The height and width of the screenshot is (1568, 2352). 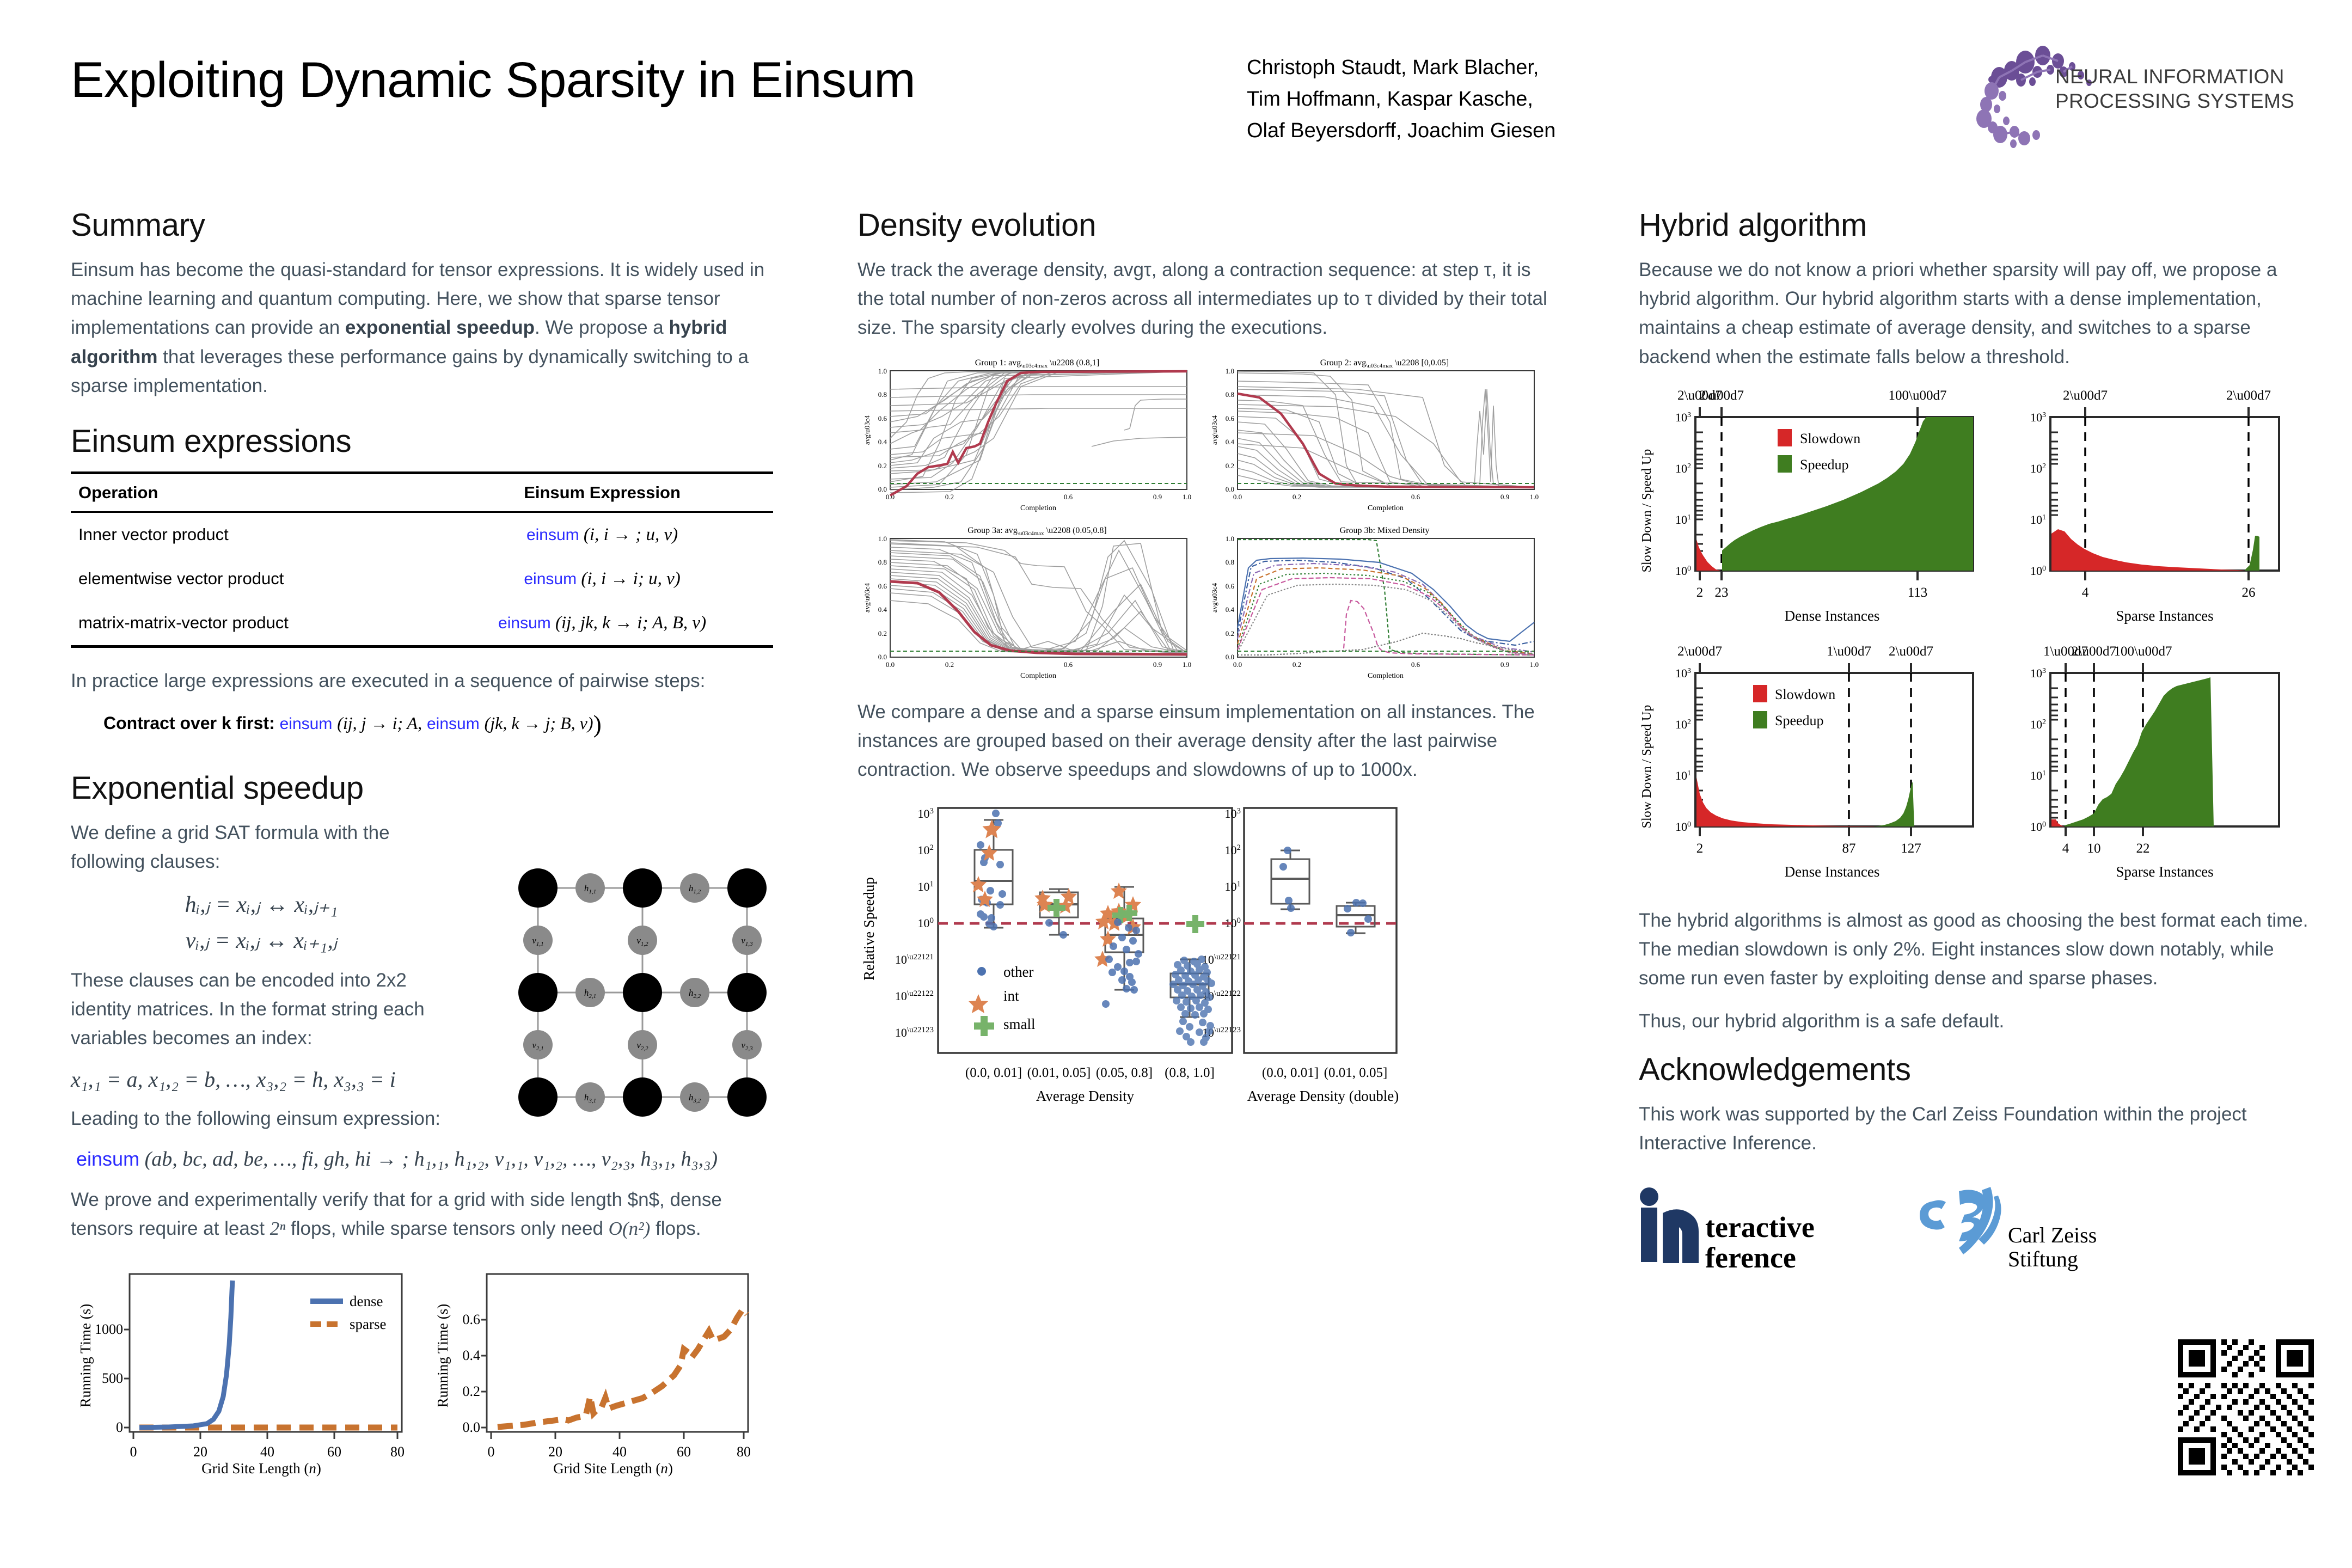 I want to click on author-line-3: Olaf Beyersdorff, Joachim Giesen, so click(x=1401, y=130).